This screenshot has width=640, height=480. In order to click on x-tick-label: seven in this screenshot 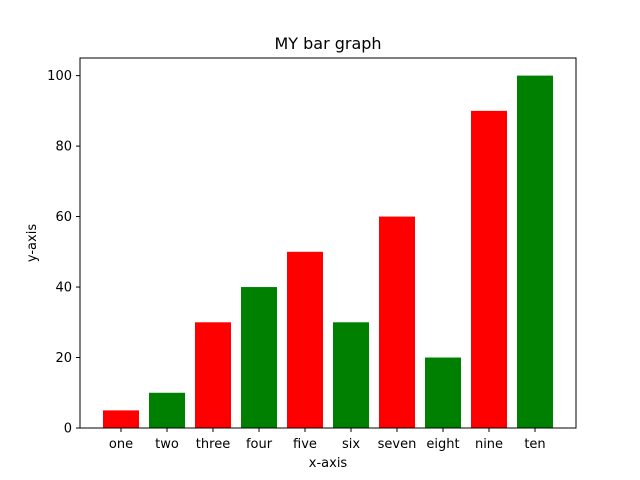, I will do `click(397, 444)`.